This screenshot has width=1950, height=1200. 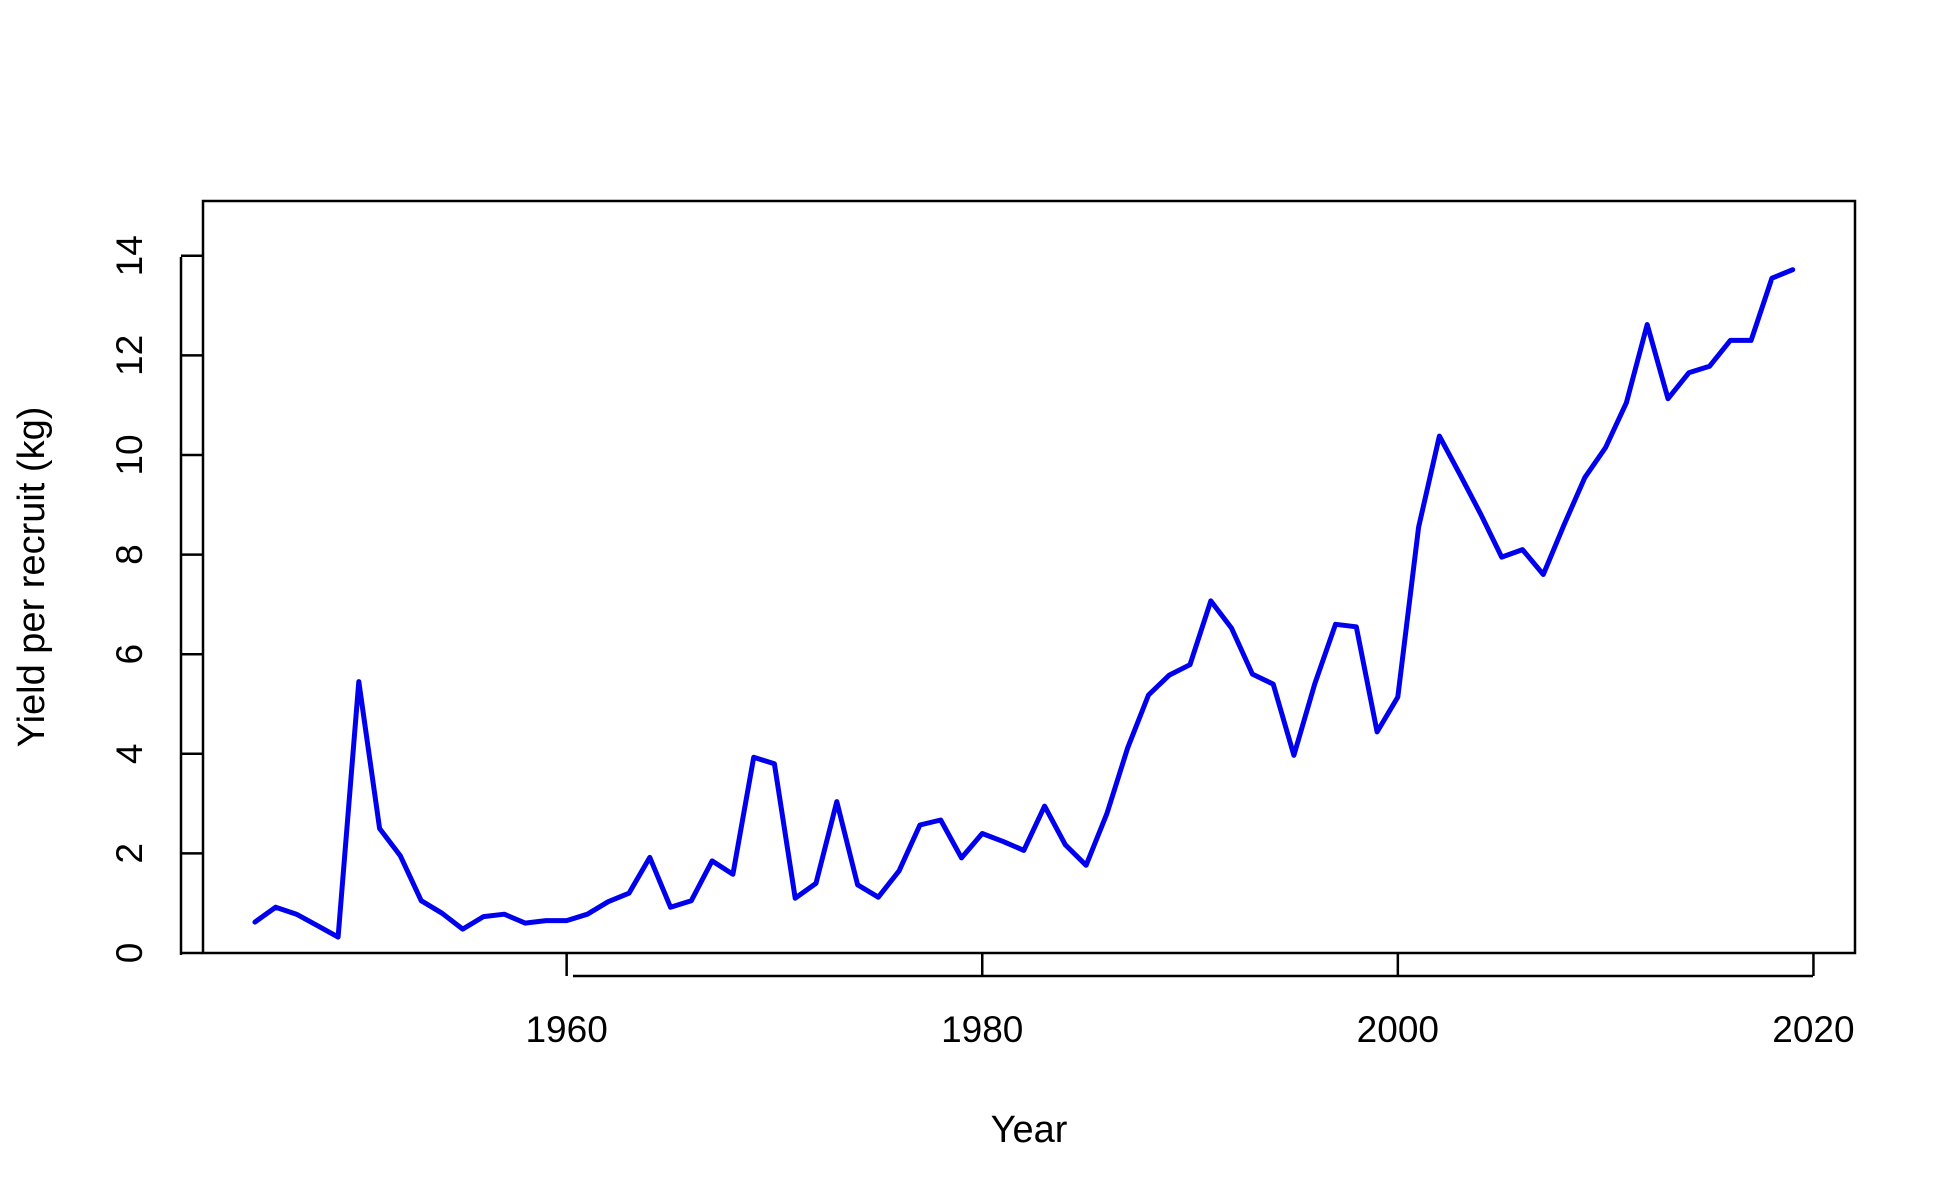 I want to click on x-tick-label-2020: 2020, so click(x=1813, y=1029).